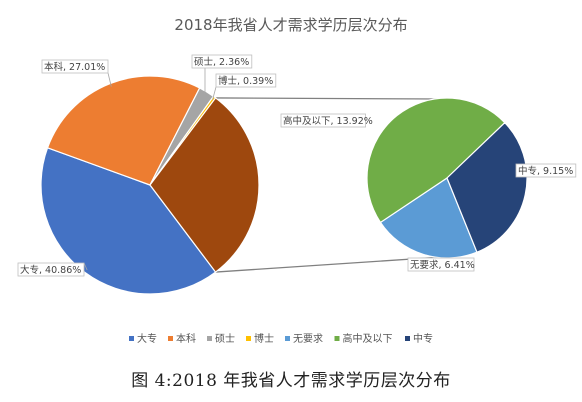 Image resolution: width=582 pixels, height=402 pixels. I want to click on data-label: 中专, 9.15%, so click(545, 171).